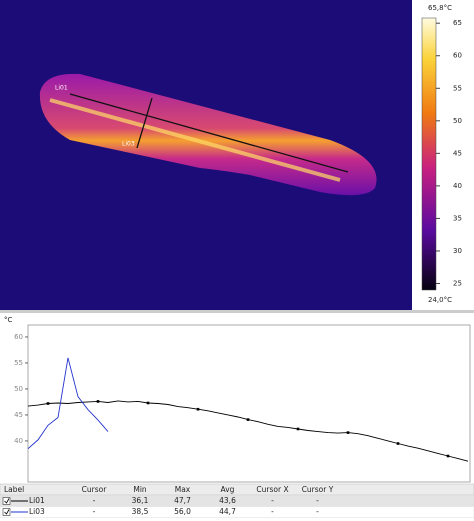 Image resolution: width=474 pixels, height=521 pixels. What do you see at coordinates (228, 489) in the screenshot?
I see `table-header: Avg` at bounding box center [228, 489].